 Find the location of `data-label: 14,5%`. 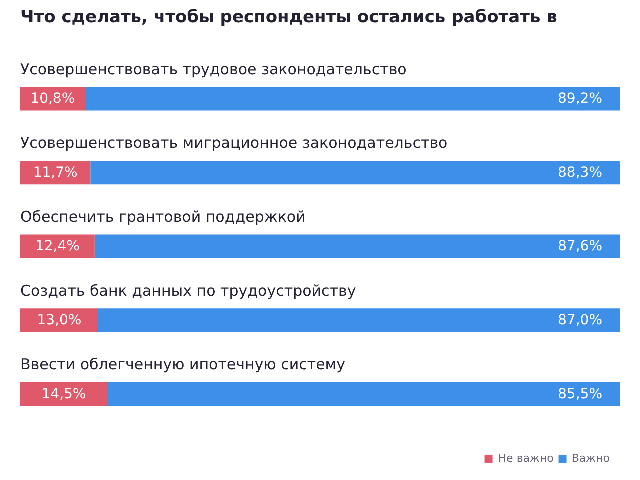

data-label: 14,5% is located at coordinates (64, 394).